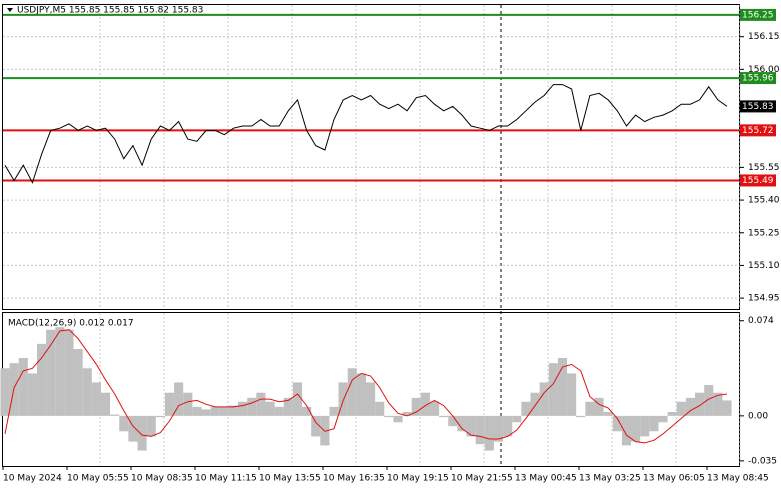 The image size is (781, 489). I want to click on x-tick-label: 10 May 19:15, so click(418, 479).